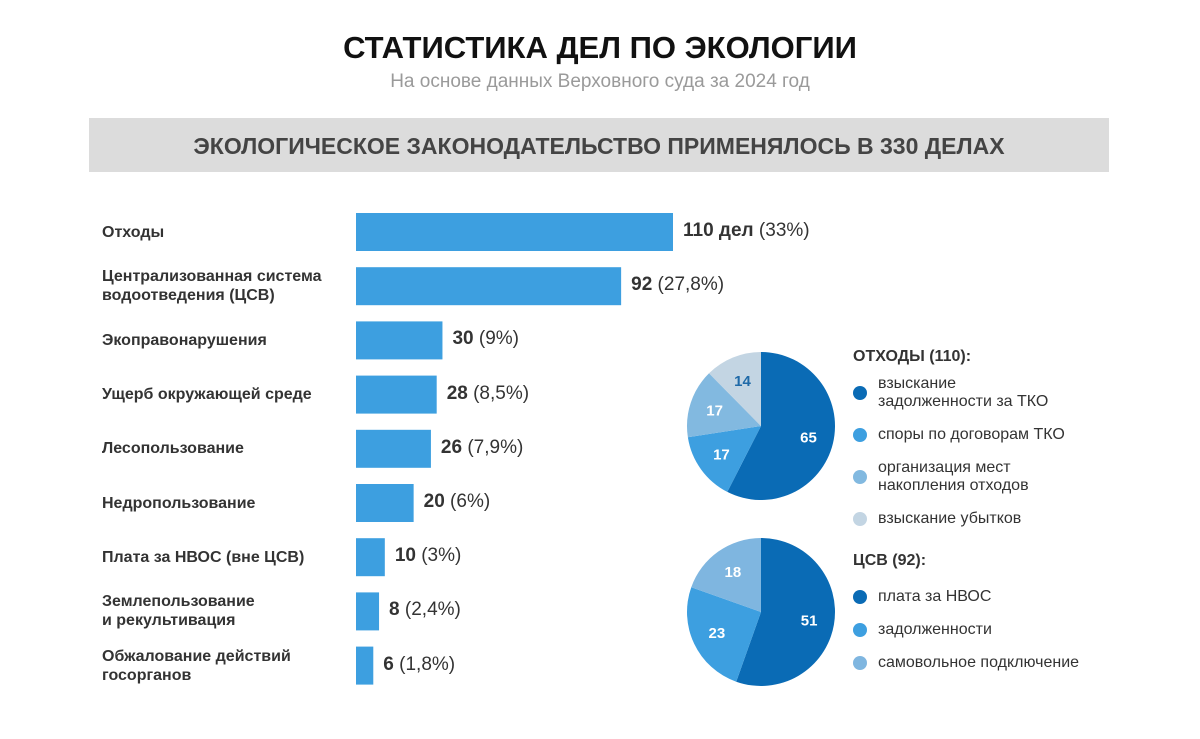  Describe the element at coordinates (953, 476) in the screenshot. I see `legend-label: организация мест накопления отходов` at that location.